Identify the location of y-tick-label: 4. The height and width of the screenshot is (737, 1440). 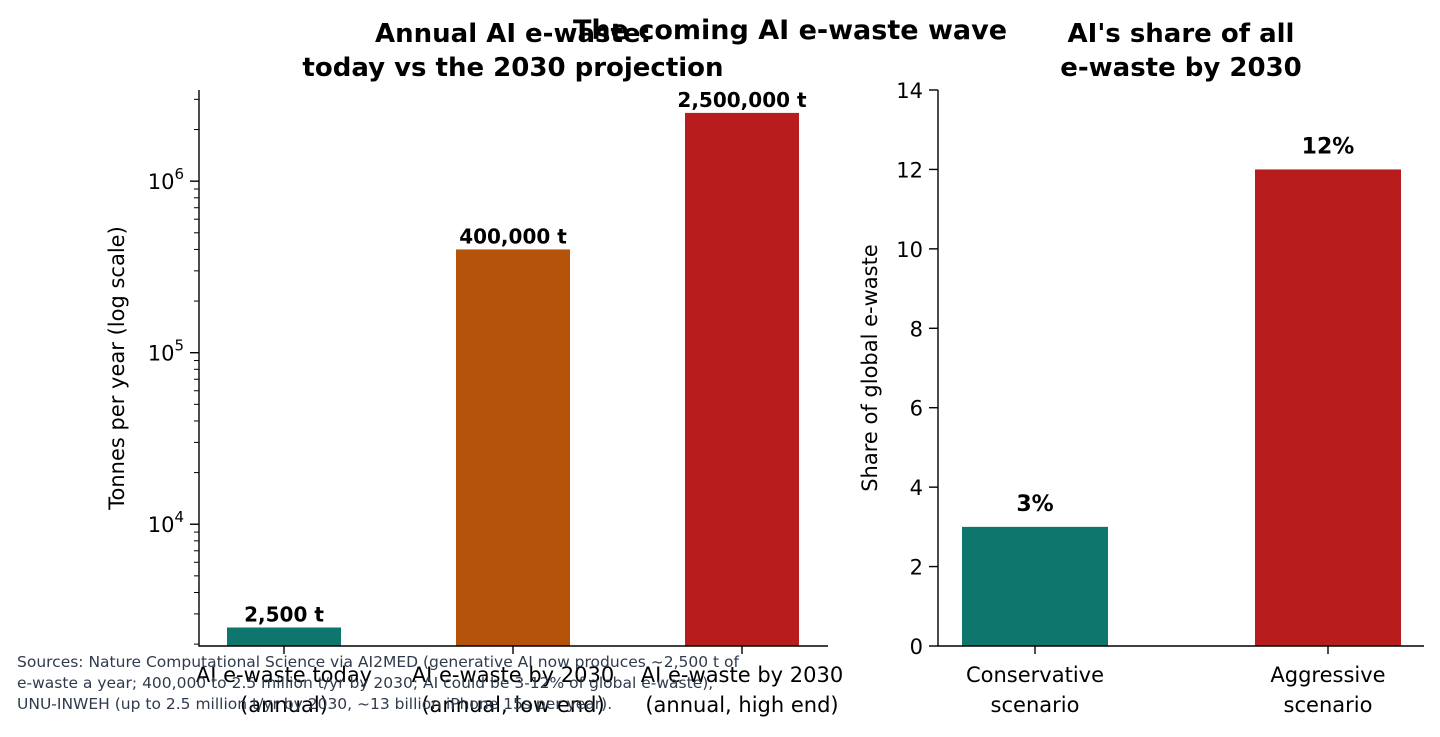
(916, 488).